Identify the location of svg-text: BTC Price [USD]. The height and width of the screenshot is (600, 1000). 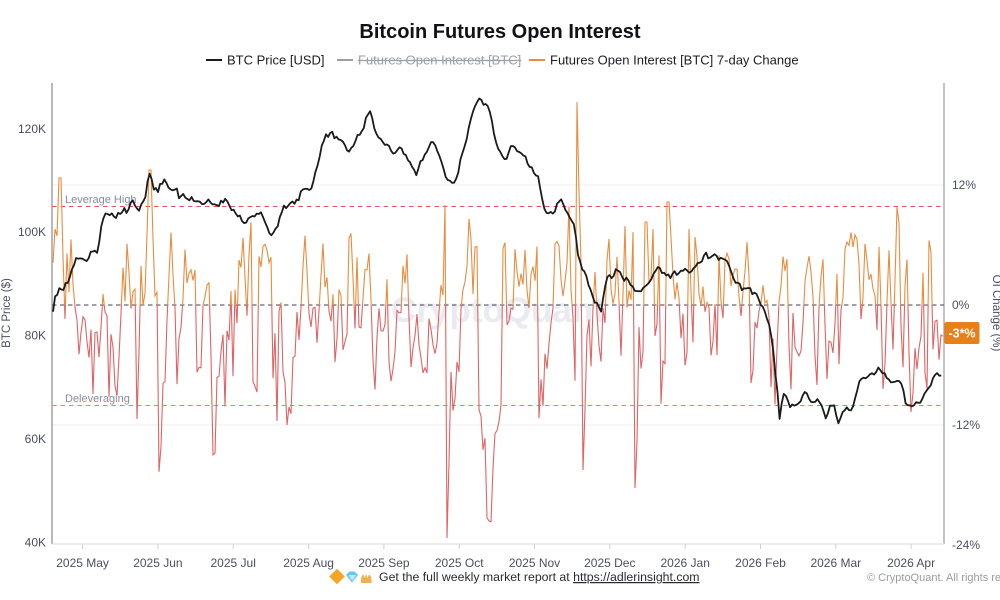
(276, 60).